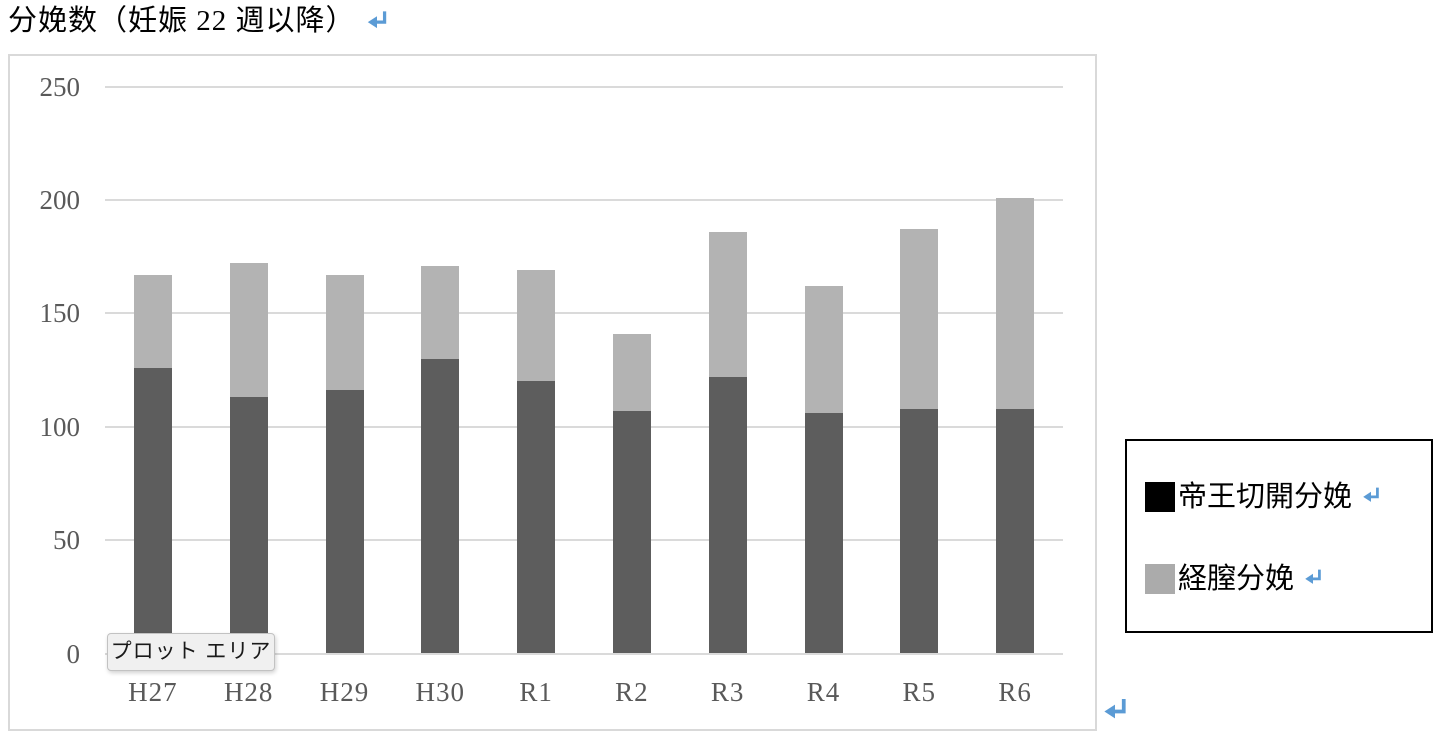 The image size is (1440, 740). What do you see at coordinates (182, 21) in the screenshot?
I see `chart-title-text: 分娩数（妊娠 22 週以降）` at bounding box center [182, 21].